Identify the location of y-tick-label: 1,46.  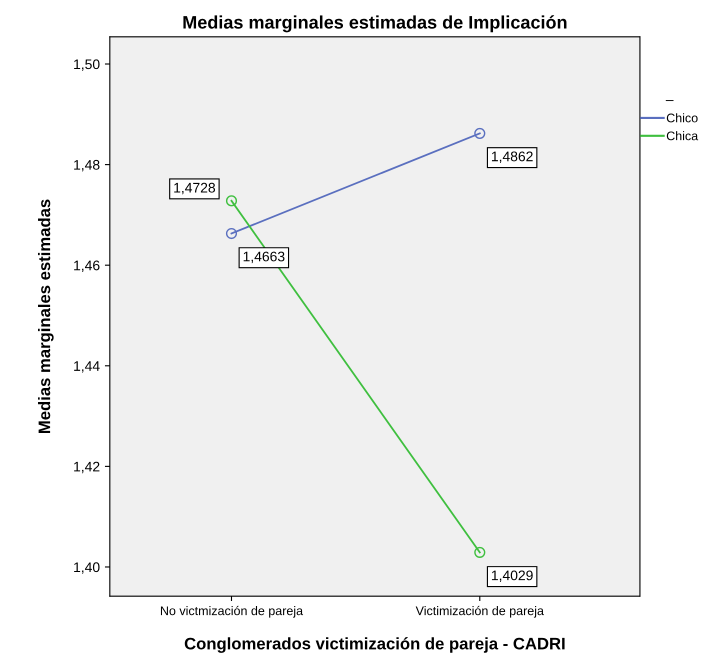
(87, 266).